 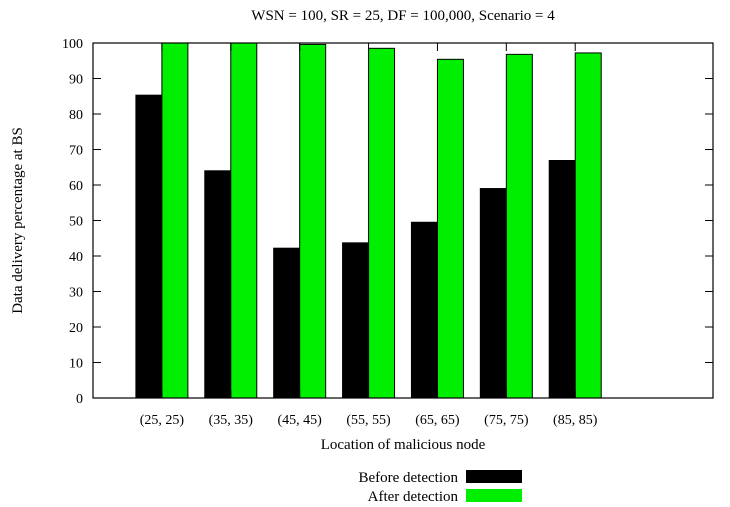 What do you see at coordinates (76, 364) in the screenshot?
I see `y-tick-label: 10` at bounding box center [76, 364].